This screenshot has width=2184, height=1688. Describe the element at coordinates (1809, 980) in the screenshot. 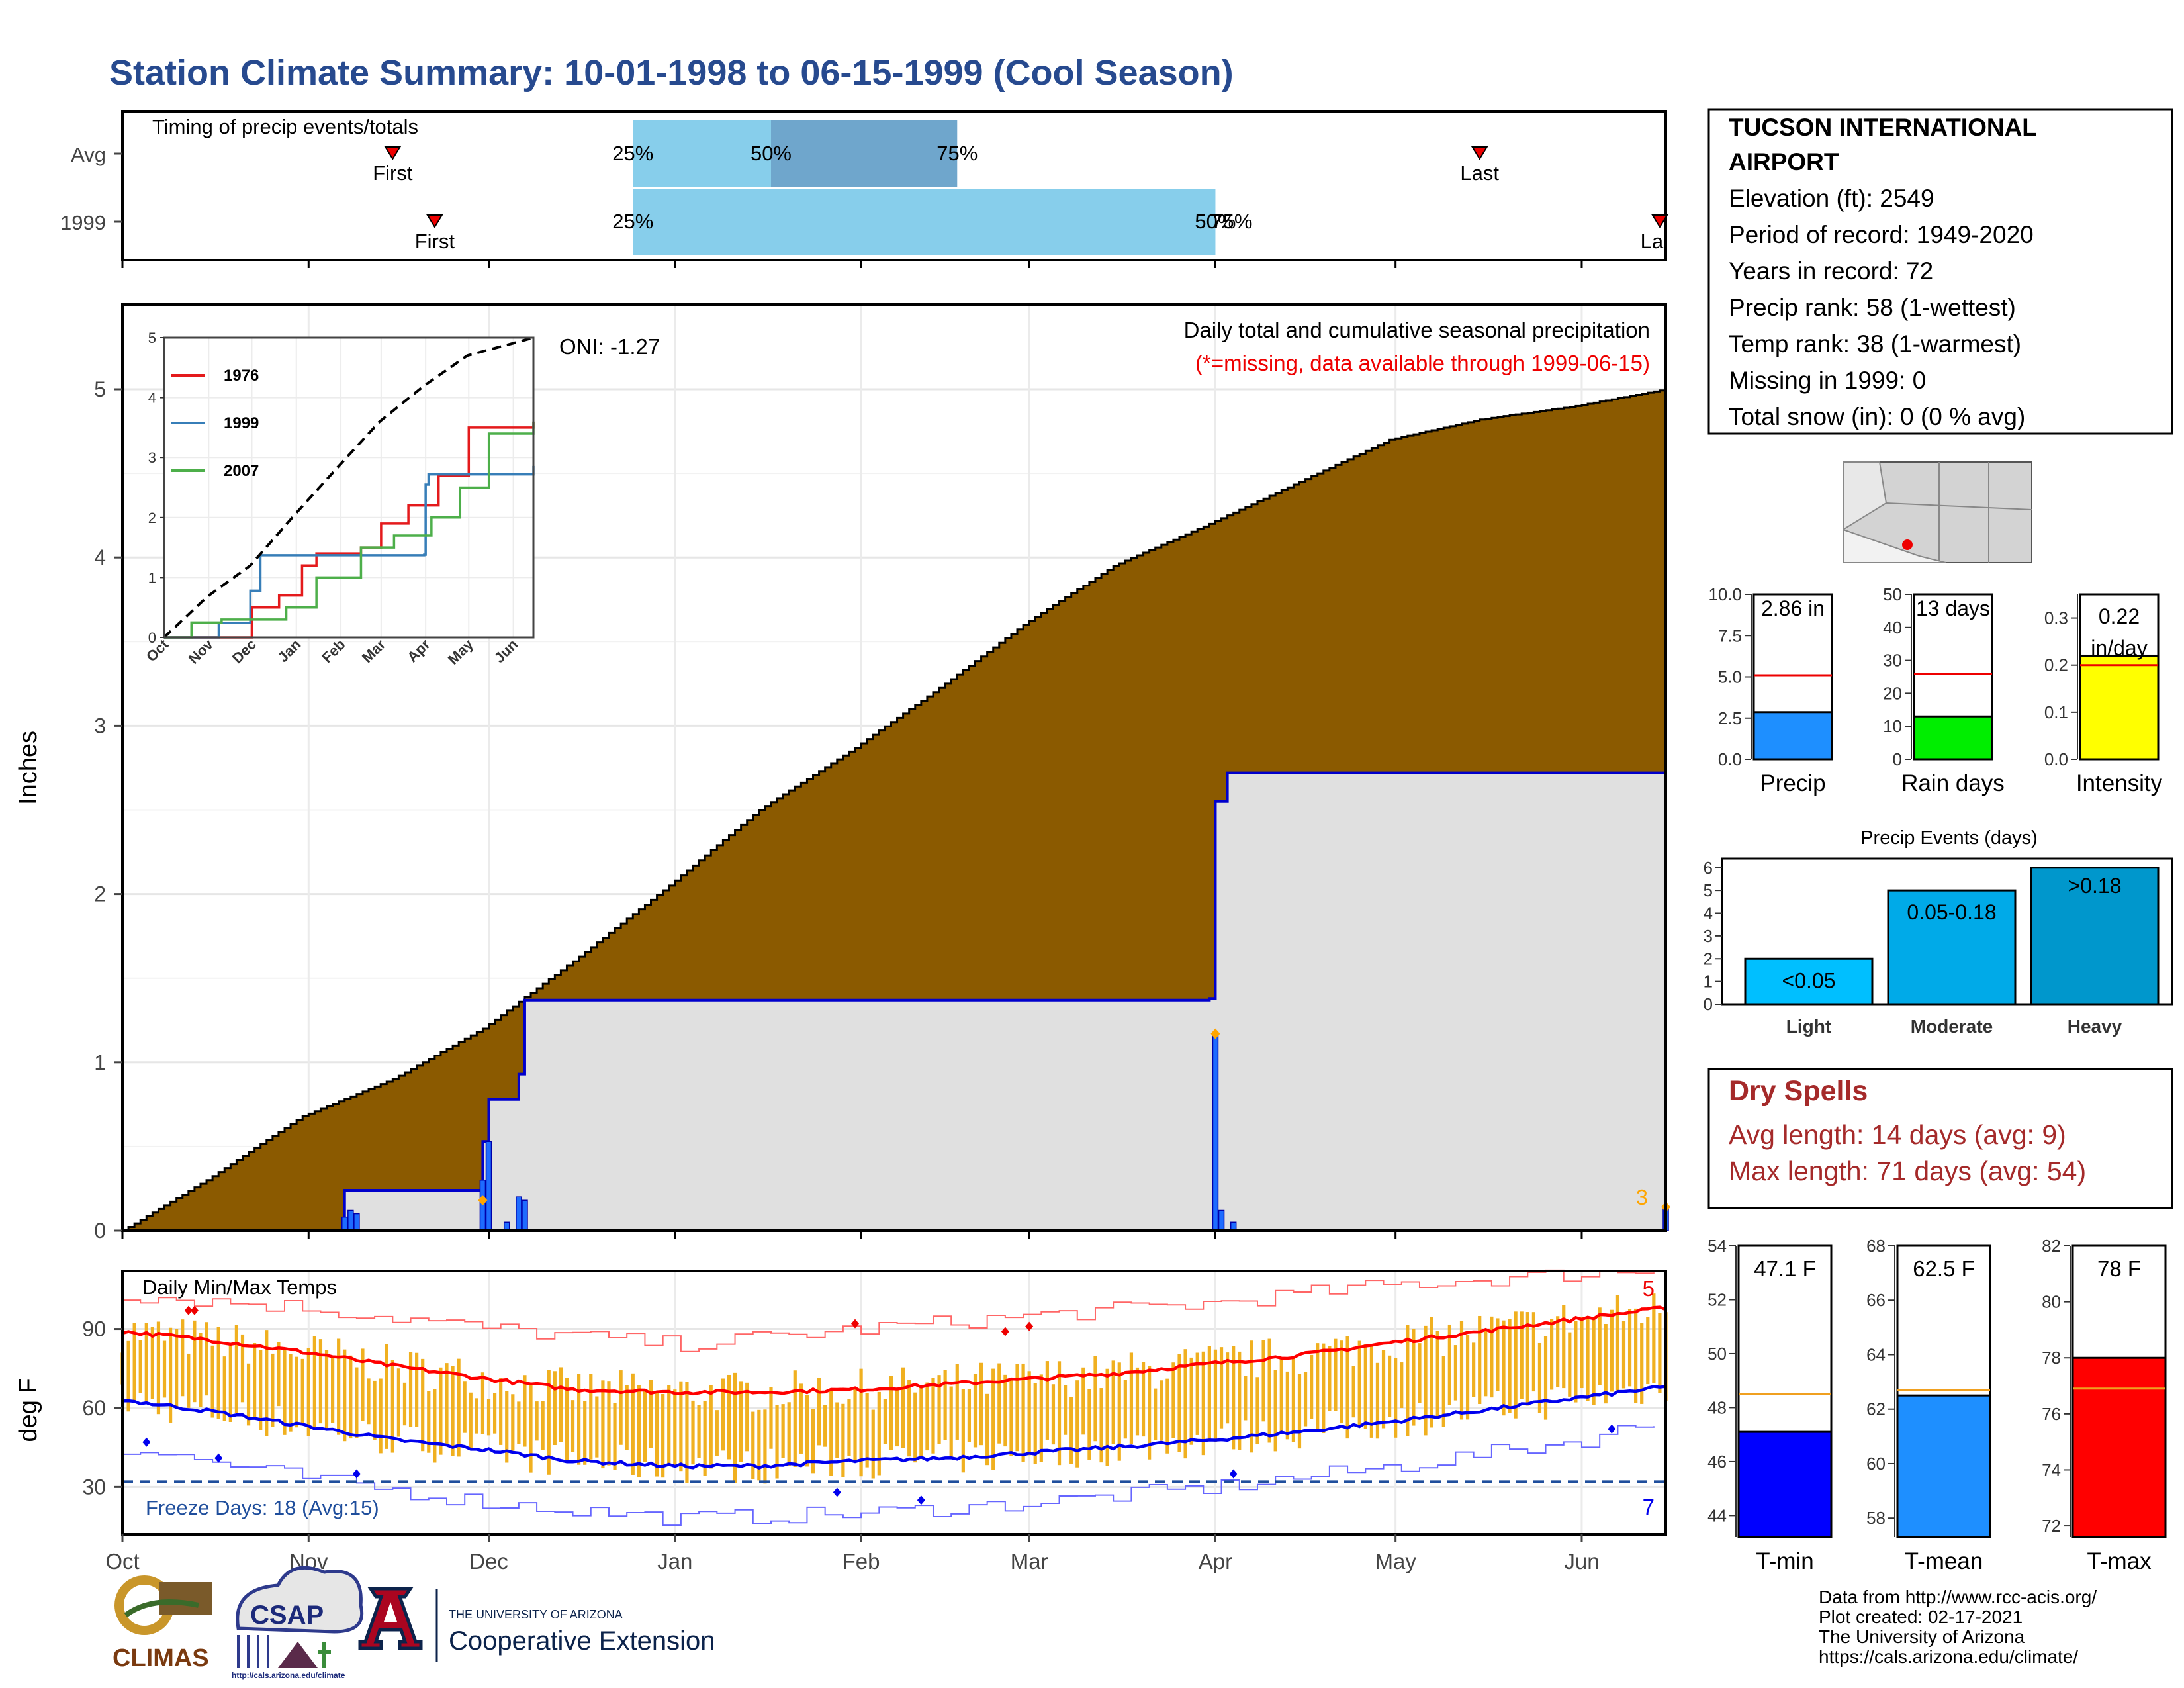

I see `events-bar-label: <0.05` at that location.